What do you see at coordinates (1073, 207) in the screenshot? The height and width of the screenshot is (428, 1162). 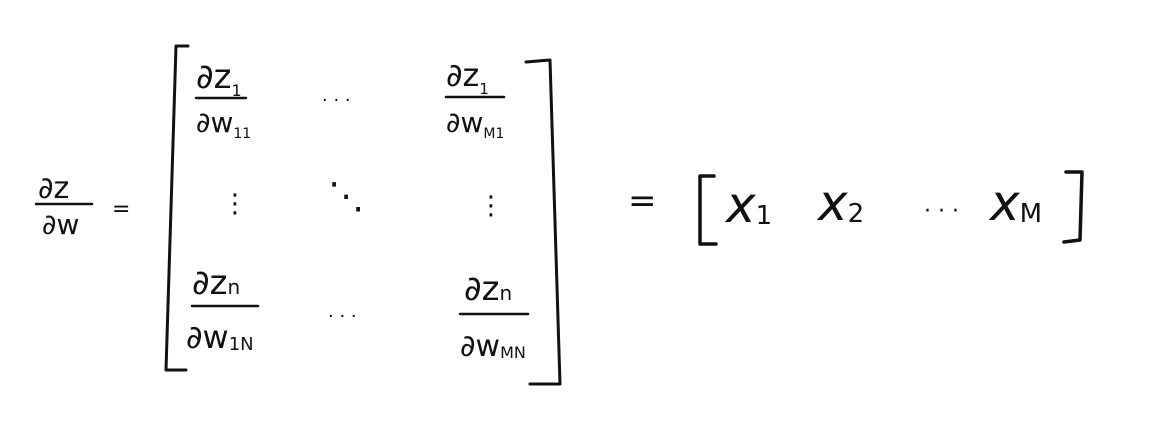 I see `rhs-right-bracket` at bounding box center [1073, 207].